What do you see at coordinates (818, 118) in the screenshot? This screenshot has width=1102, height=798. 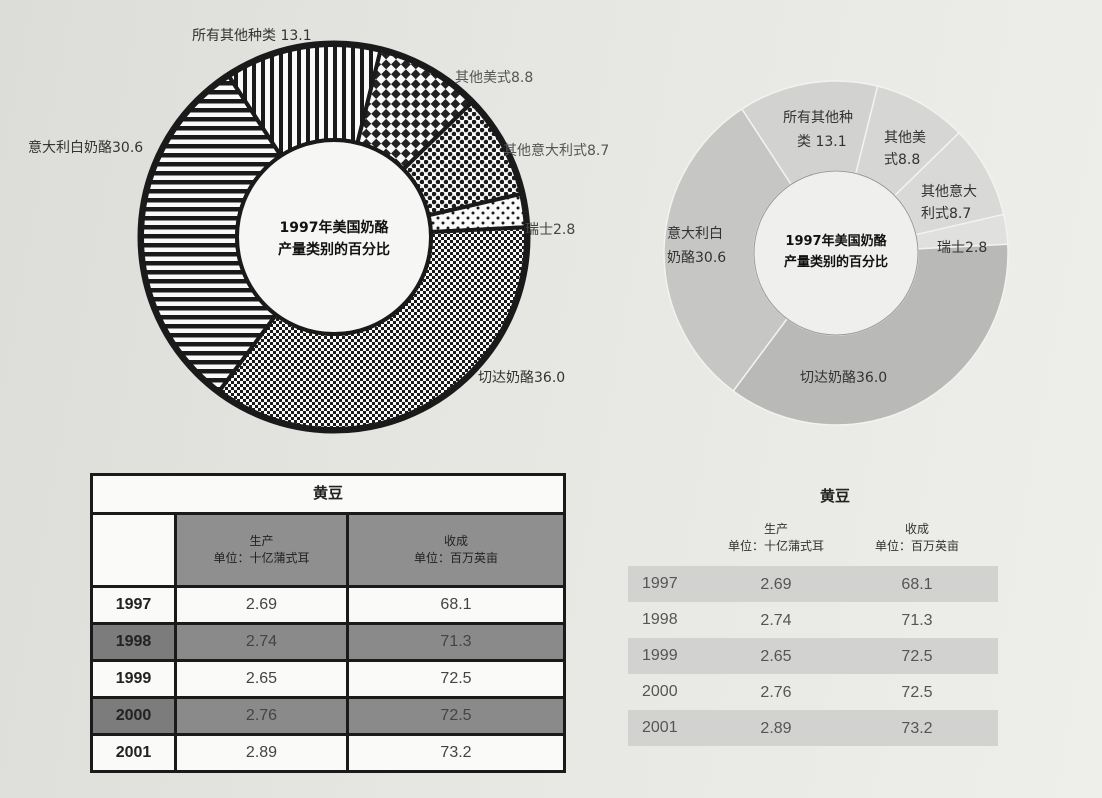 I see `right-label-other-varieties-1: 所有其他种` at bounding box center [818, 118].